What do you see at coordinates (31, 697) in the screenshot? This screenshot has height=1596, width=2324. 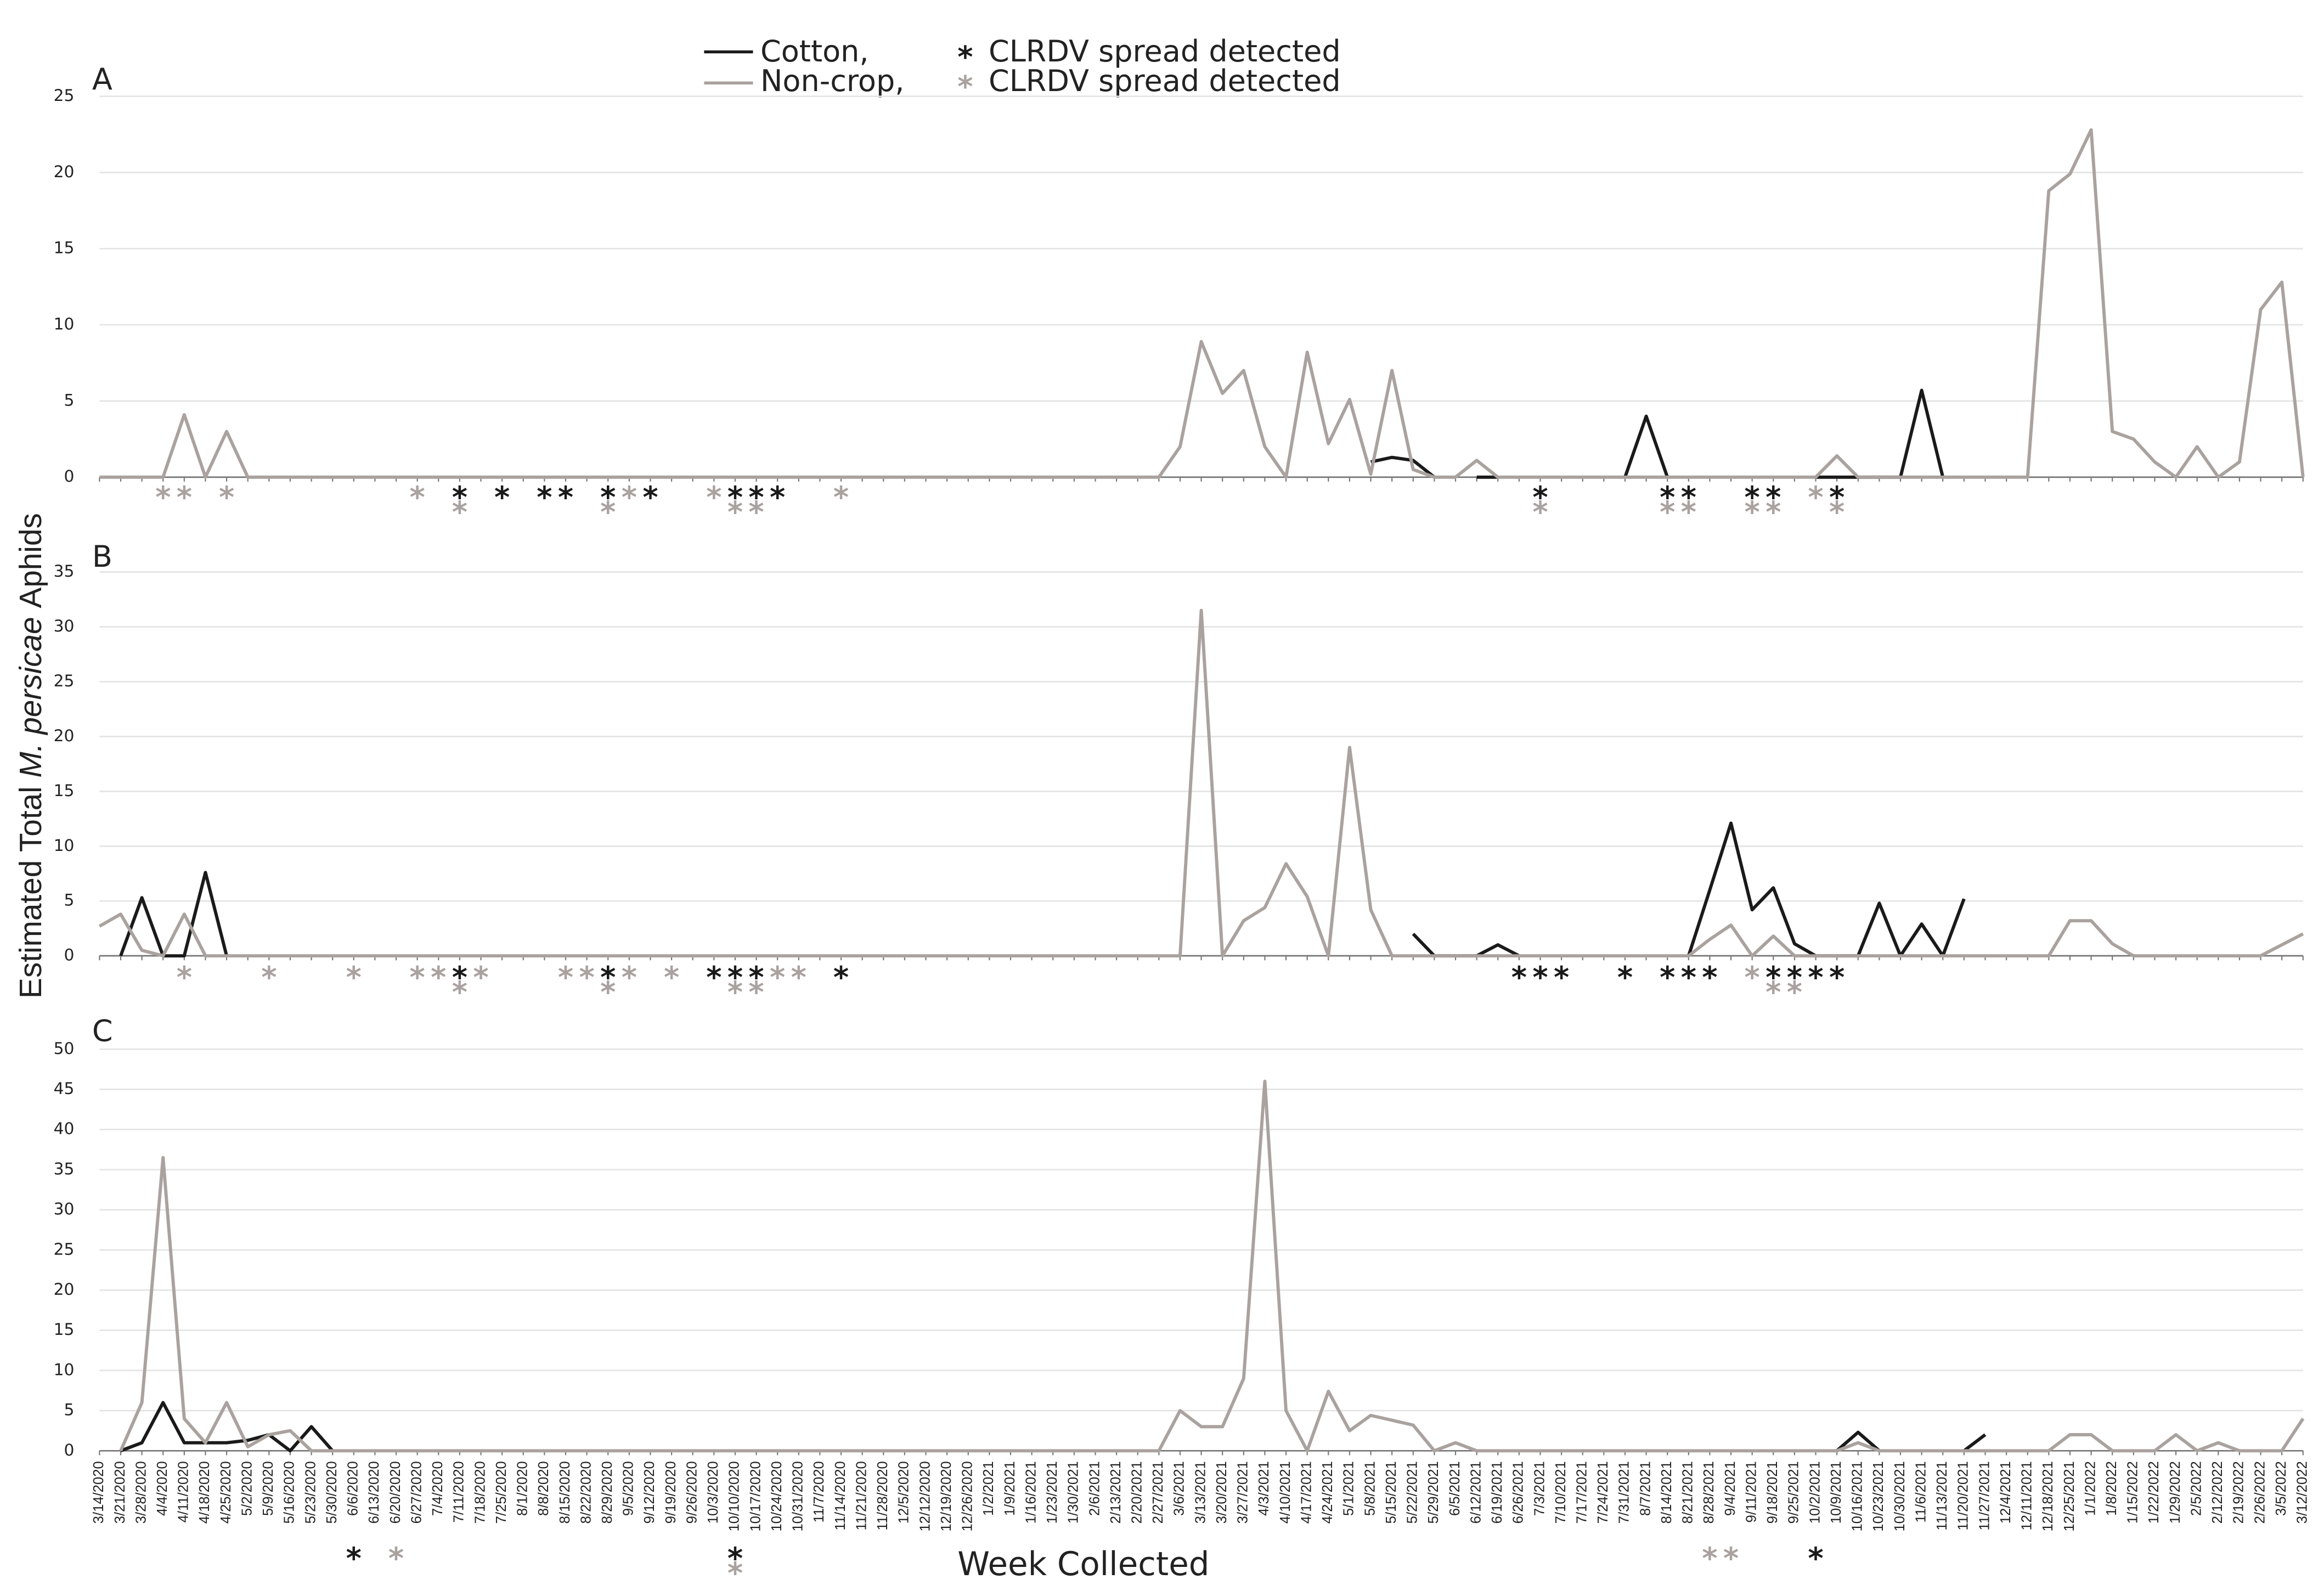 I see `y-label-part: M. persicae` at bounding box center [31, 697].